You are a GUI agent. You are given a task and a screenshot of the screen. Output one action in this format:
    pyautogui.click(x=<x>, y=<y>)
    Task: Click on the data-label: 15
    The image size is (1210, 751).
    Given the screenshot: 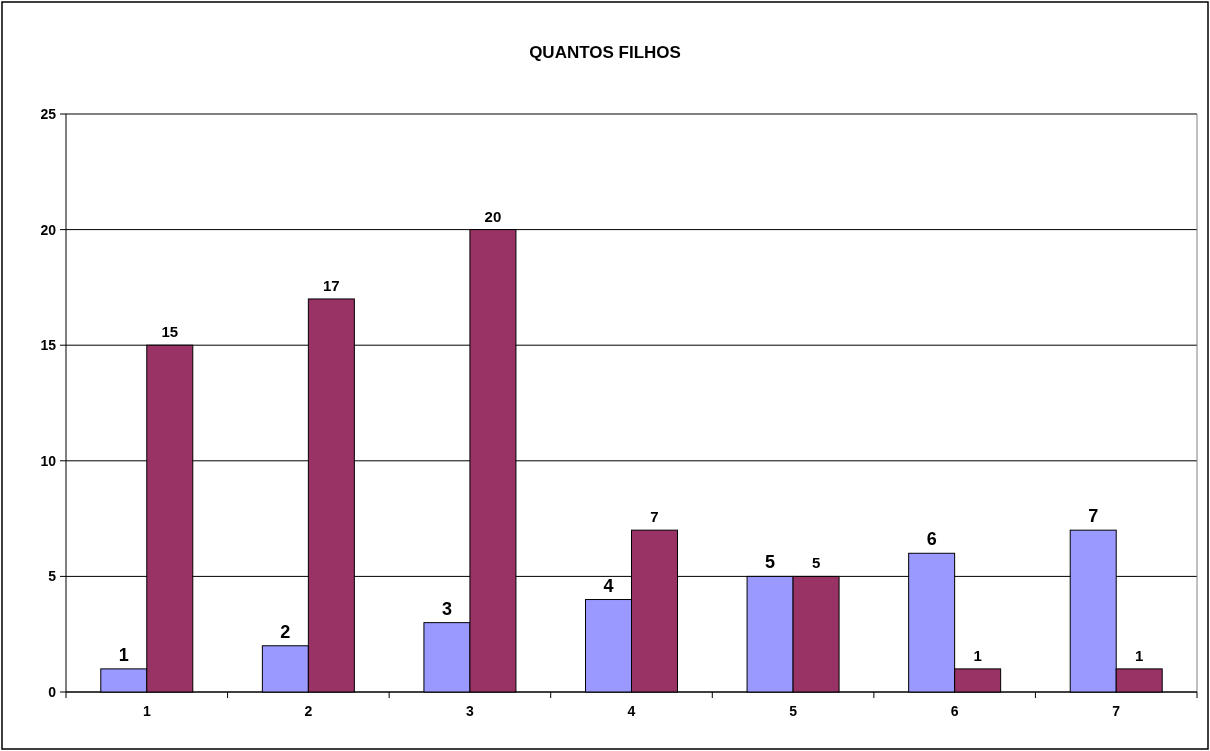 What is the action you would take?
    pyautogui.click(x=170, y=332)
    